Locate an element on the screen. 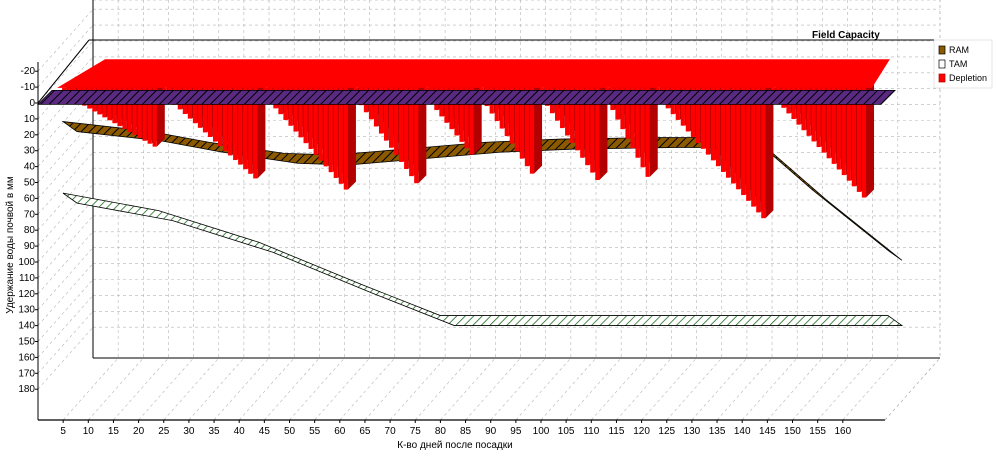 The height and width of the screenshot is (461, 995). y-tick-label: 20 is located at coordinates (30, 135).